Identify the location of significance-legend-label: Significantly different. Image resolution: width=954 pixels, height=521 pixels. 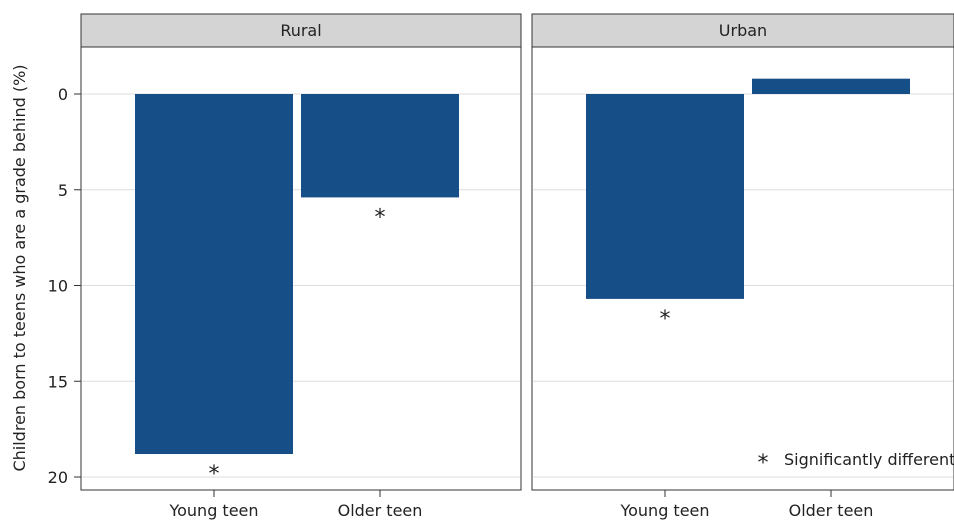
(869, 459).